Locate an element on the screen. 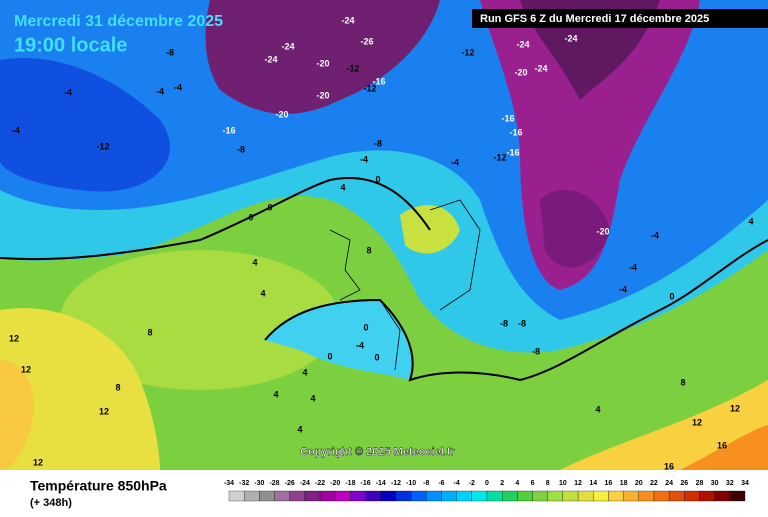 The width and height of the screenshot is (768, 517). scale-tick-label: 2 is located at coordinates (502, 483).